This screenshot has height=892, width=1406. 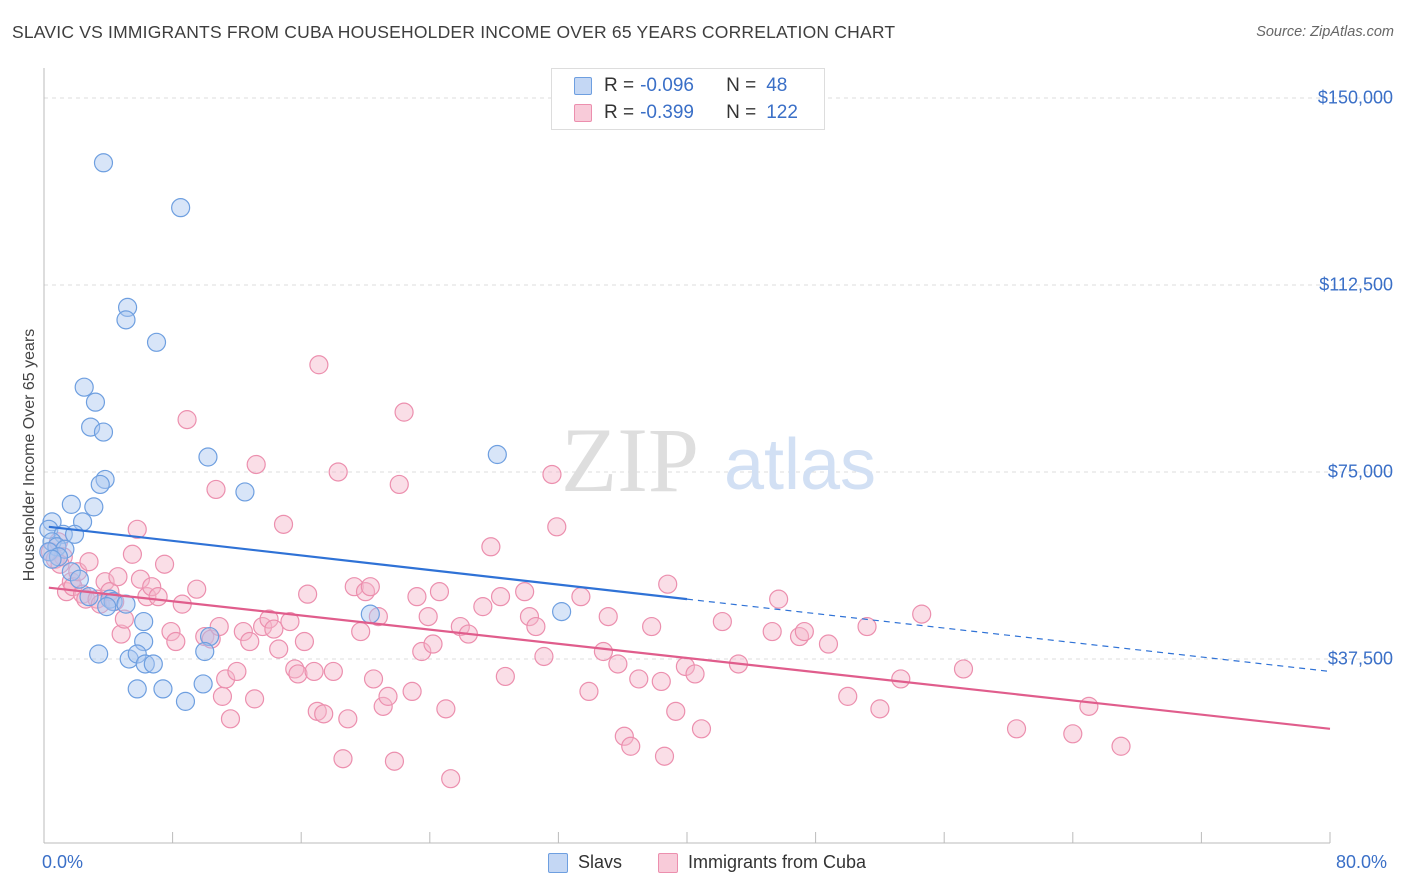 I want to click on legend-row-slavs: R = -0.096 N = 48, so click(x=680, y=86).